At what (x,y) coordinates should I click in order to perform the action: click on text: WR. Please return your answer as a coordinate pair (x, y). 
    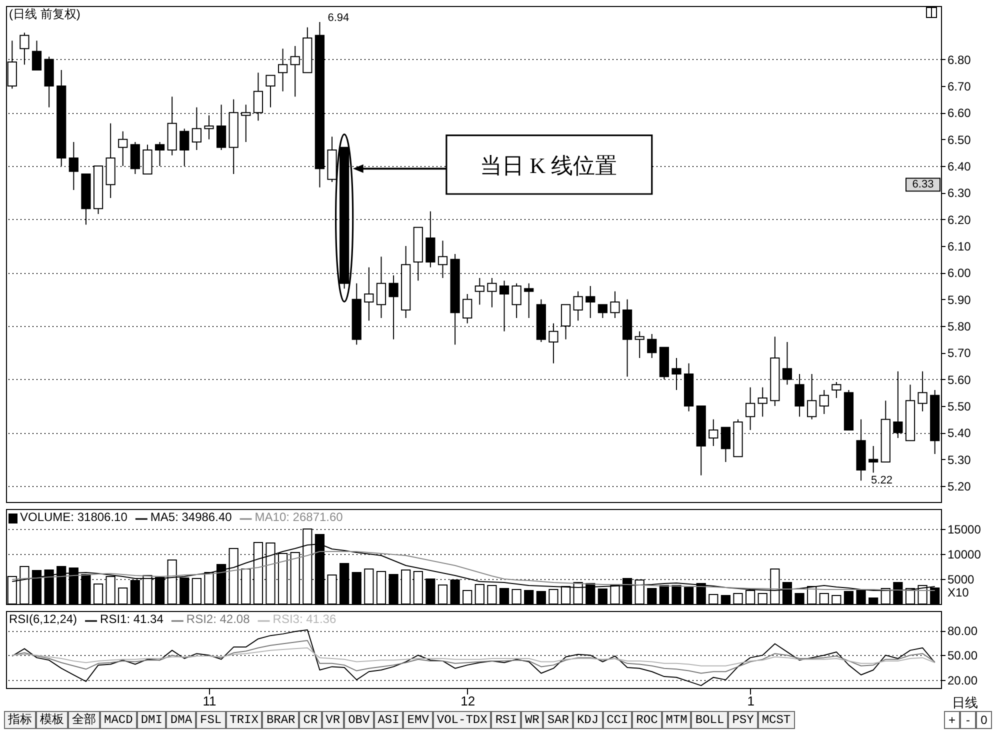
    Looking at the image, I should click on (532, 720).